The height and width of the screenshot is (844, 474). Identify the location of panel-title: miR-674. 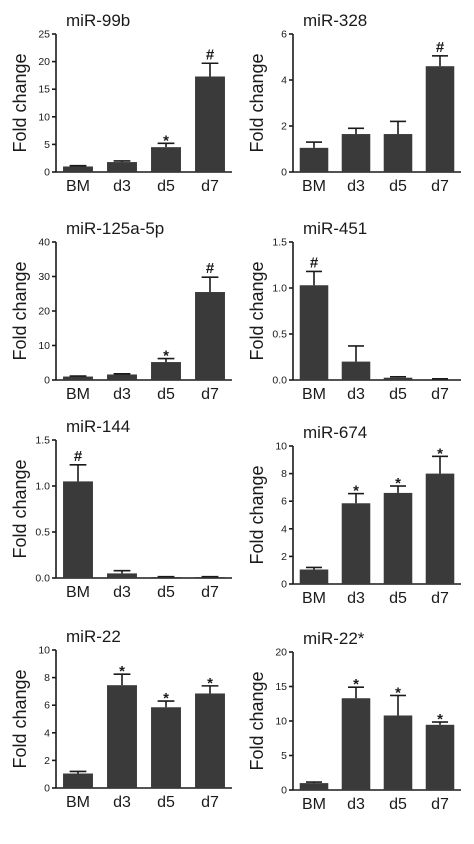
(335, 432).